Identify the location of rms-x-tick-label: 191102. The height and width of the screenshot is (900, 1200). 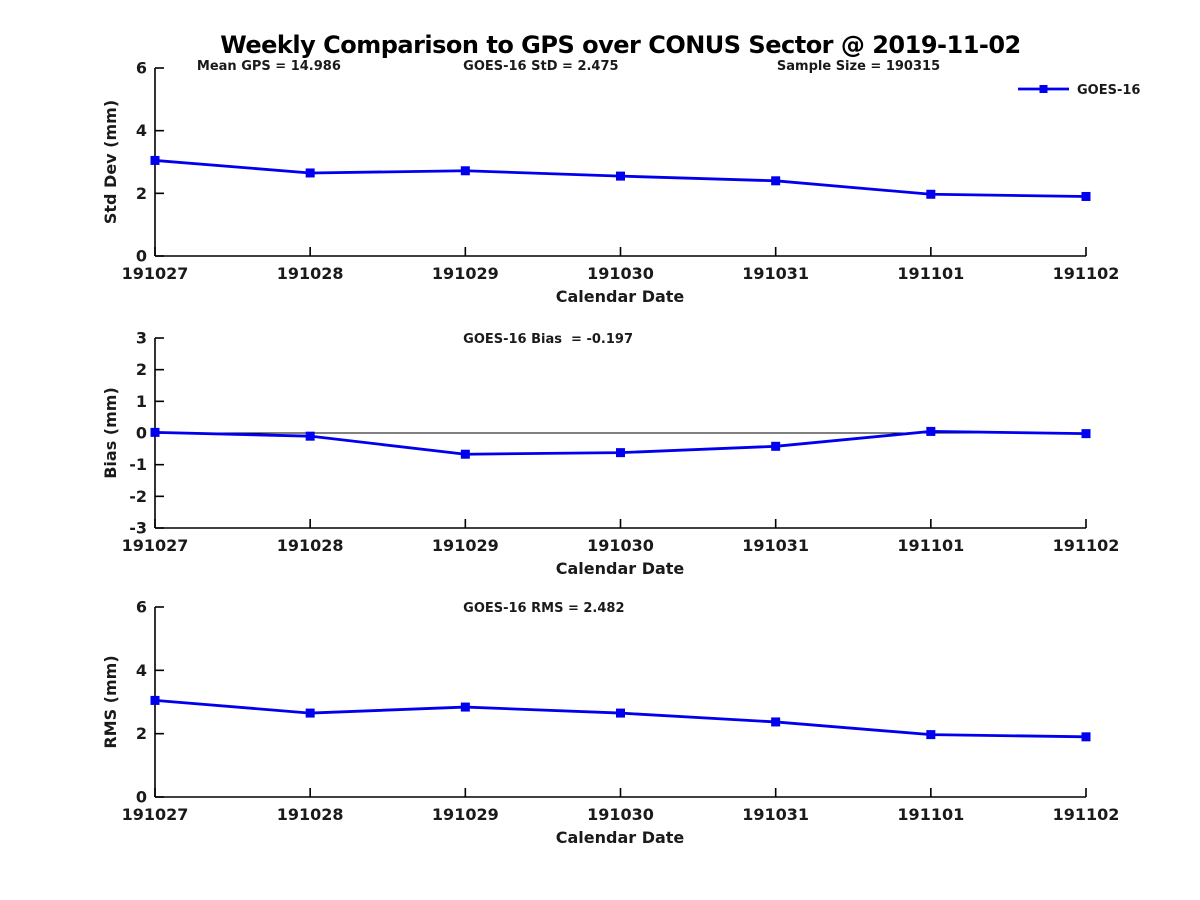
(1086, 814).